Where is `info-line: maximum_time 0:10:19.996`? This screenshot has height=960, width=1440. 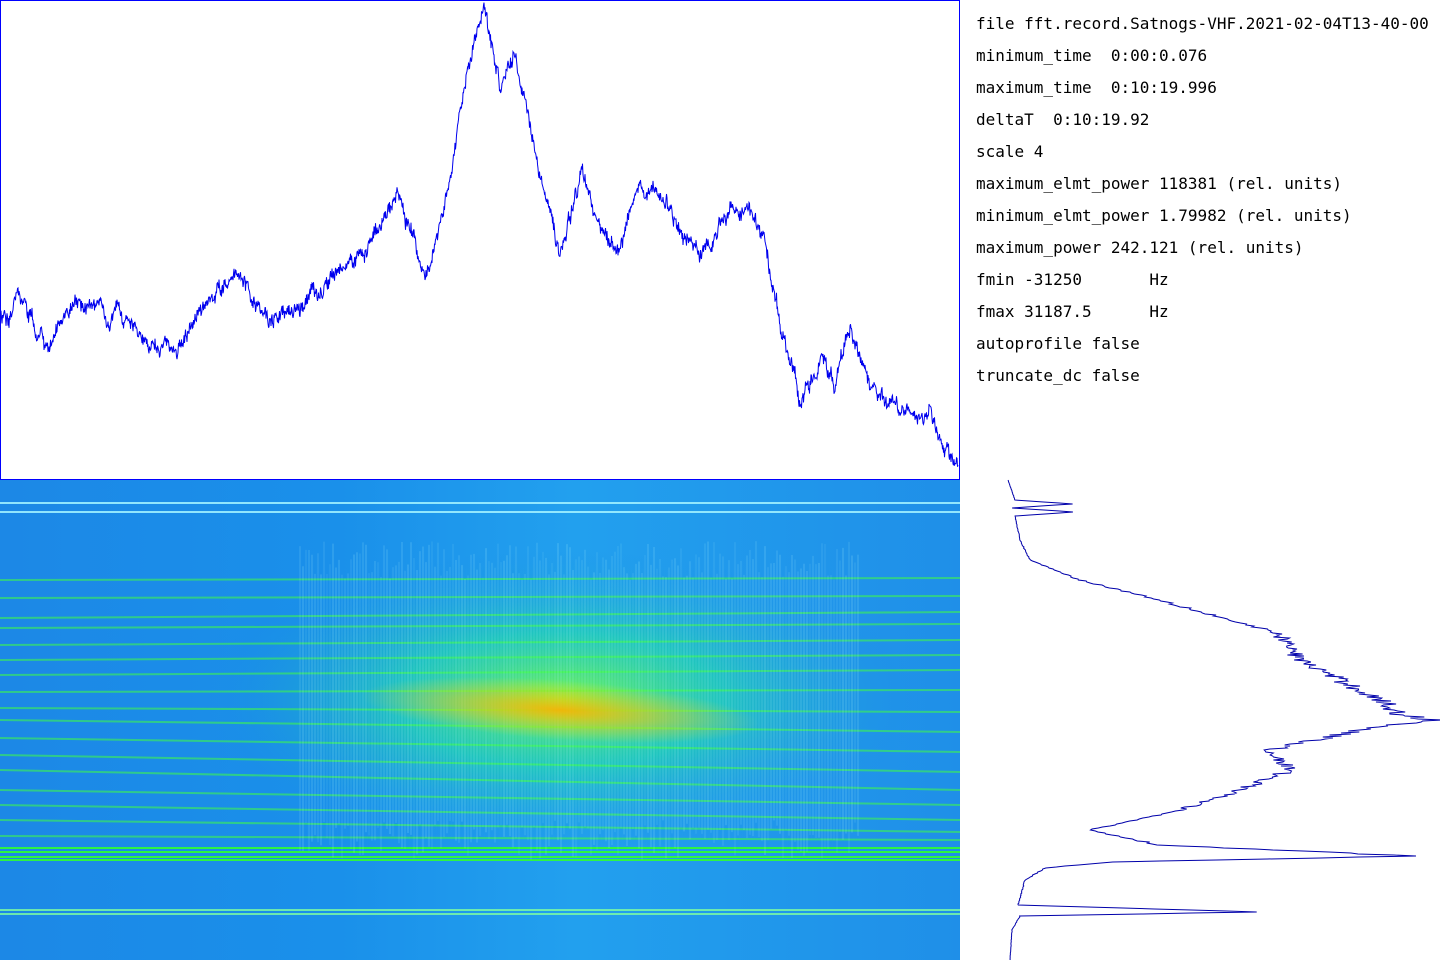 info-line: maximum_time 0:10:19.996 is located at coordinates (1096, 87).